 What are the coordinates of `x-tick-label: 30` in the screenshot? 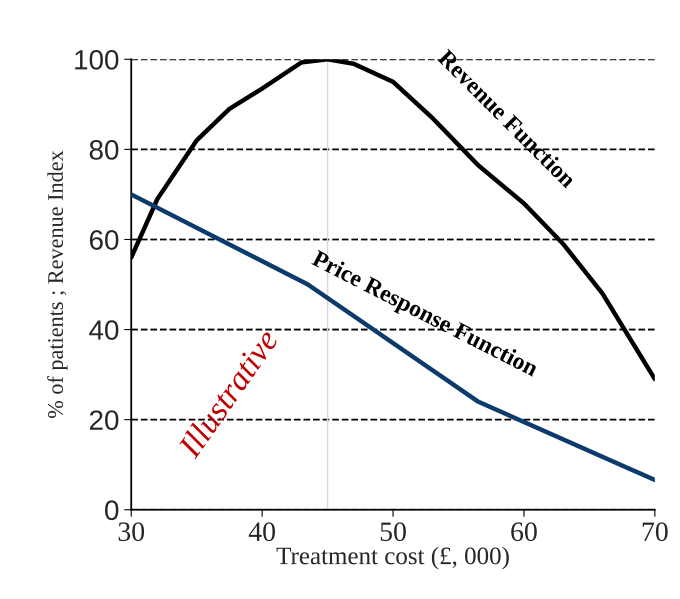 It's located at (131, 532).